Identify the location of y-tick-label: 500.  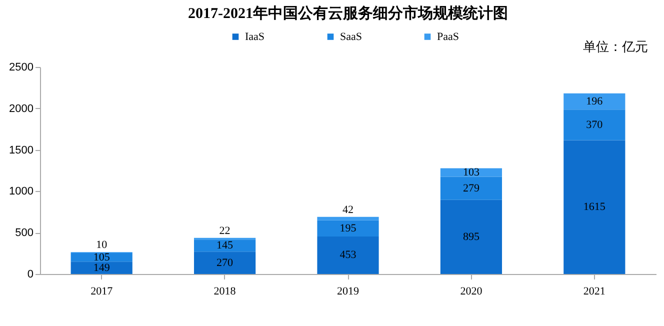
(24, 233).